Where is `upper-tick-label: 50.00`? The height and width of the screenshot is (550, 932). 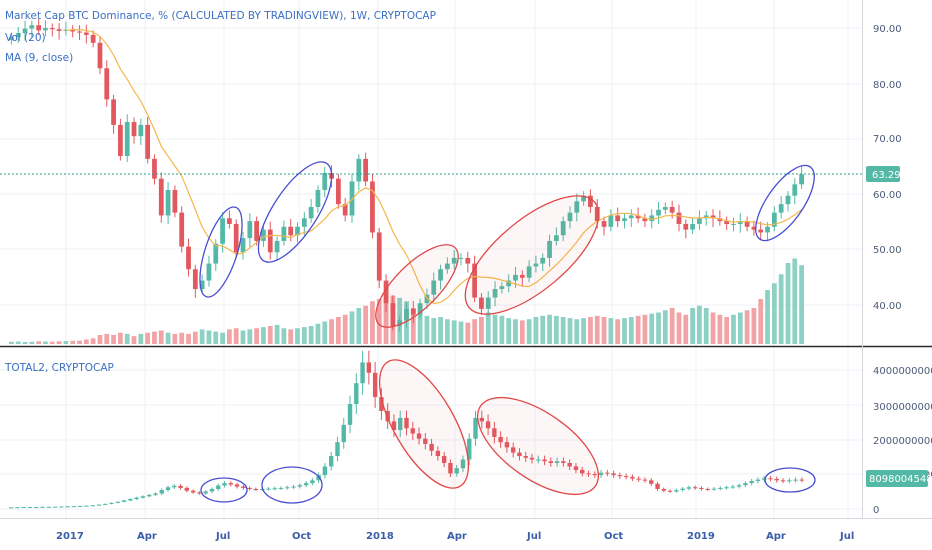
upper-tick-label: 50.00 is located at coordinates (887, 250).